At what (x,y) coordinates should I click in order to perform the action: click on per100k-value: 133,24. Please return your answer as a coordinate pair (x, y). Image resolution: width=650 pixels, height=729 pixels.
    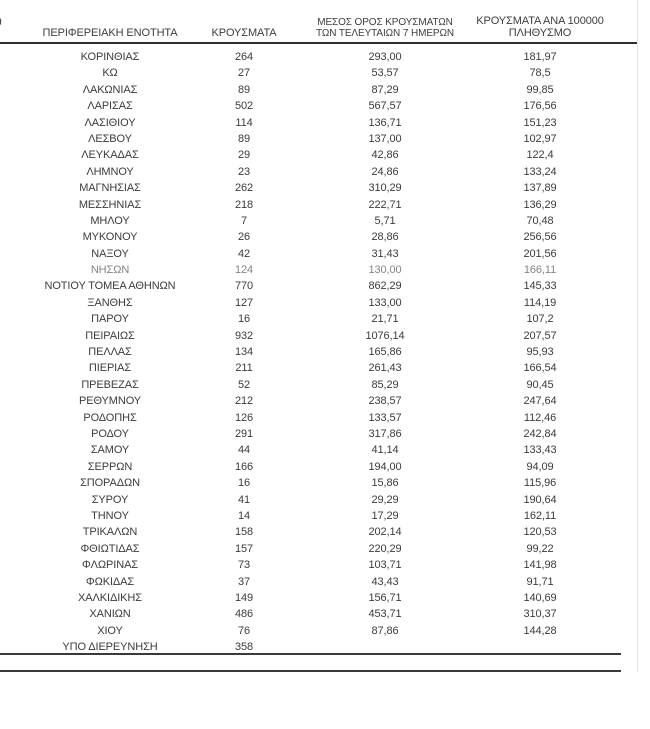
    Looking at the image, I should click on (540, 171).